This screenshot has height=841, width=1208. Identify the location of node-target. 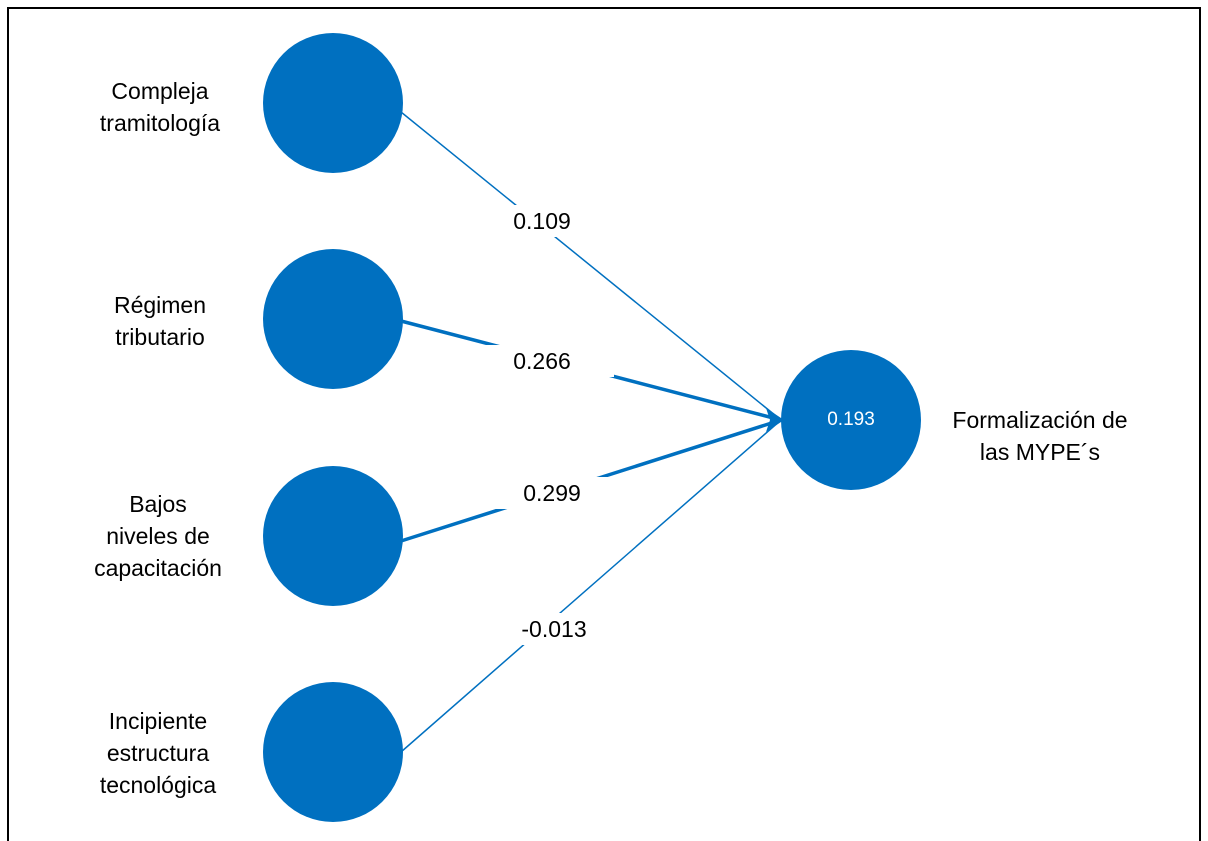
(851, 420).